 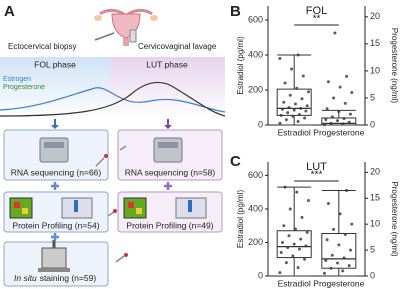 What do you see at coordinates (235, 161) in the screenshot?
I see `panel-label: C` at bounding box center [235, 161].